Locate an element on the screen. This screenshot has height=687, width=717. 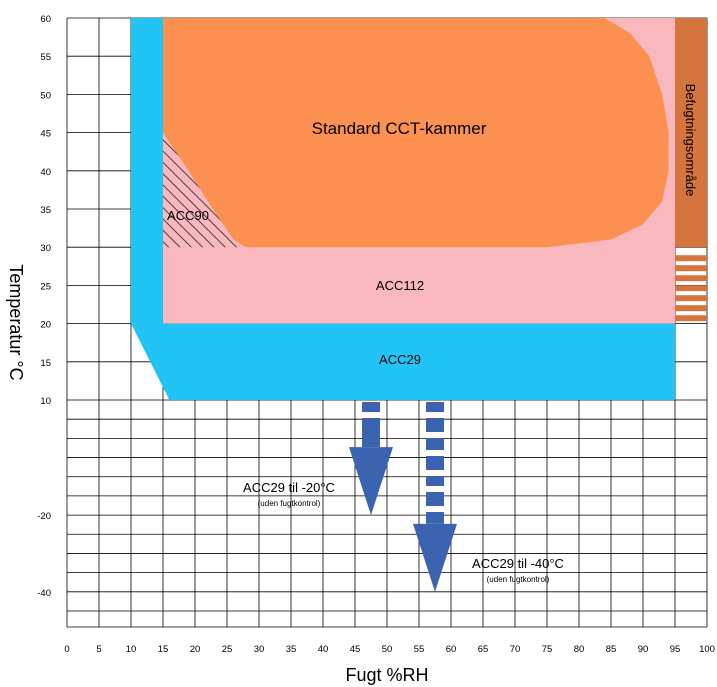
y-tick-label: 60 is located at coordinates (45, 19).